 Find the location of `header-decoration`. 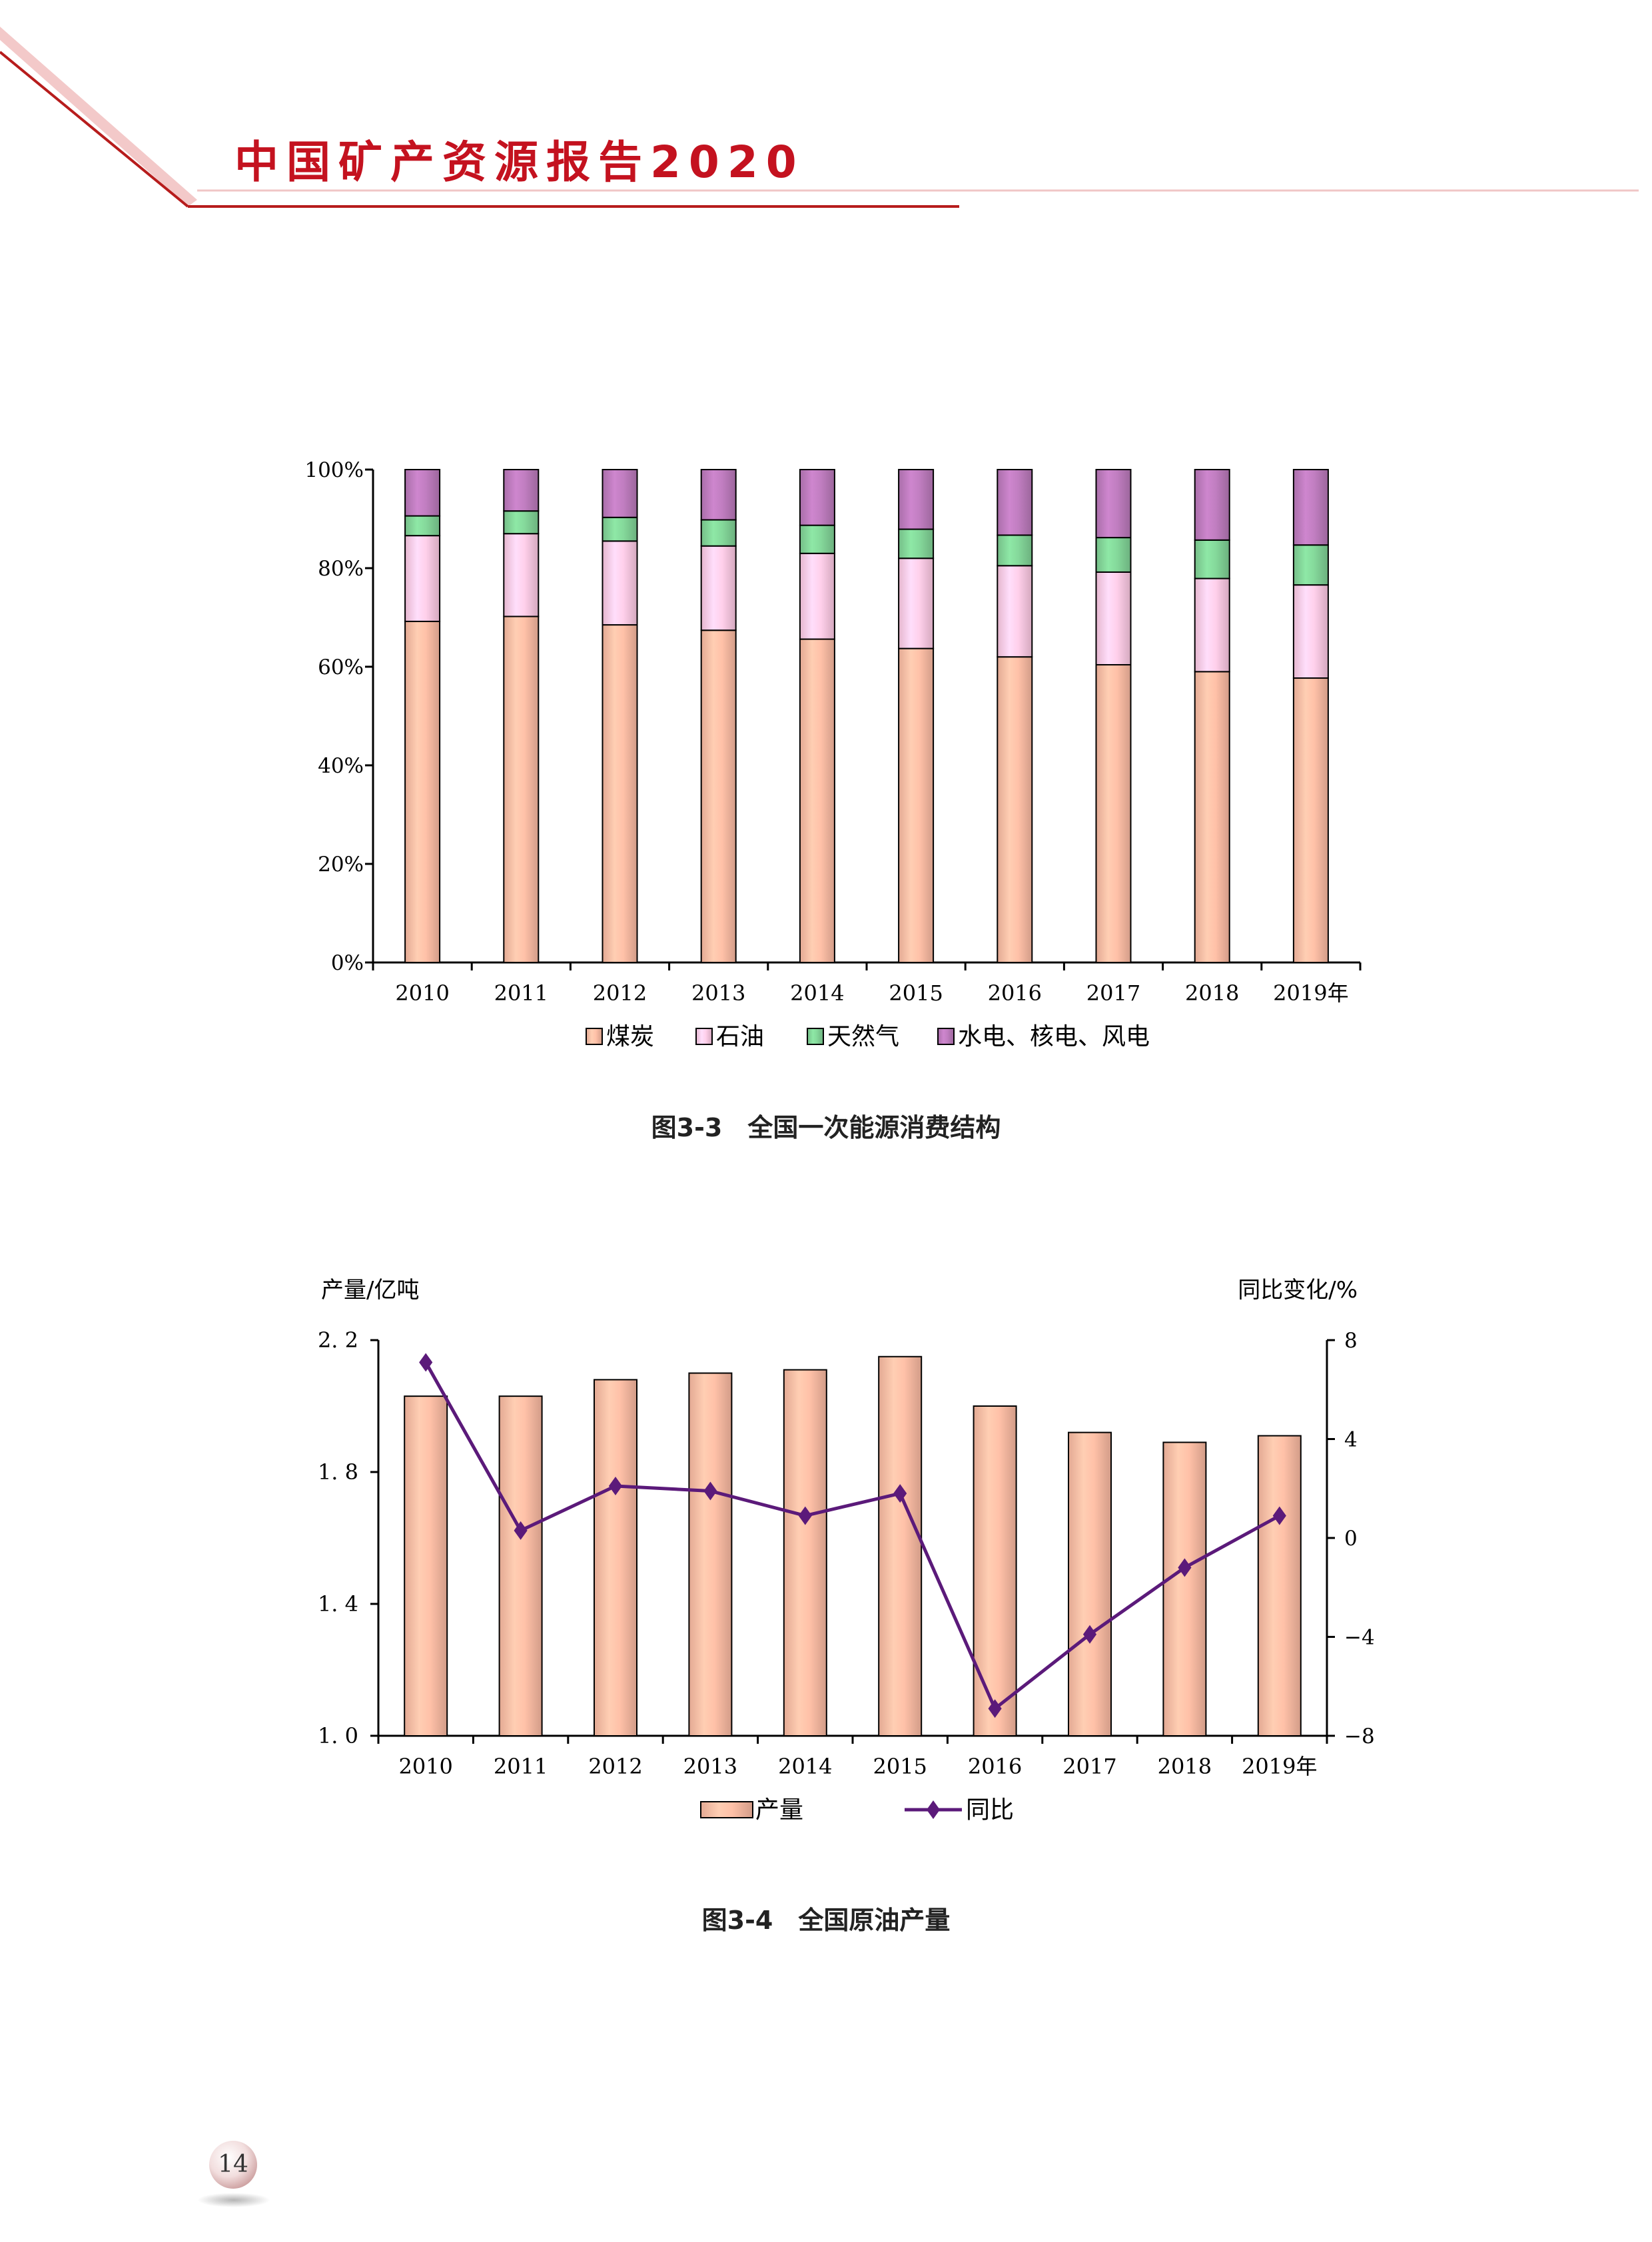

header-decoration is located at coordinates (819, 117).